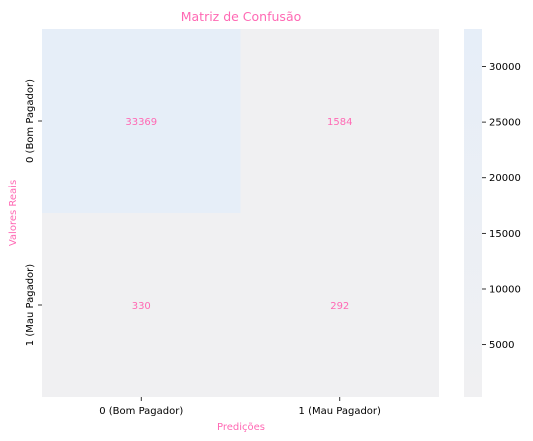 This screenshot has height=441, width=533. Describe the element at coordinates (30, 121) in the screenshot. I see `y-tick-label: 0 (Bom Pagador)` at that location.